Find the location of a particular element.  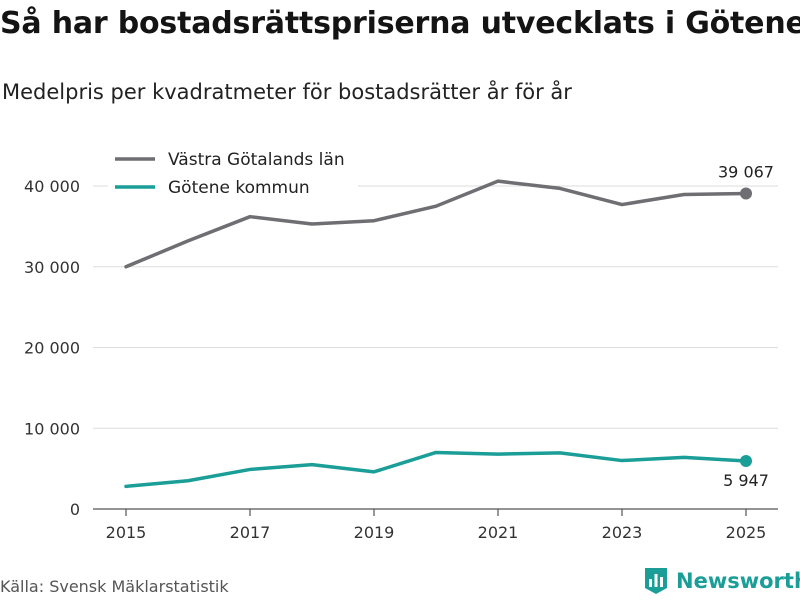

x-tick-label: 2017 is located at coordinates (250, 532).